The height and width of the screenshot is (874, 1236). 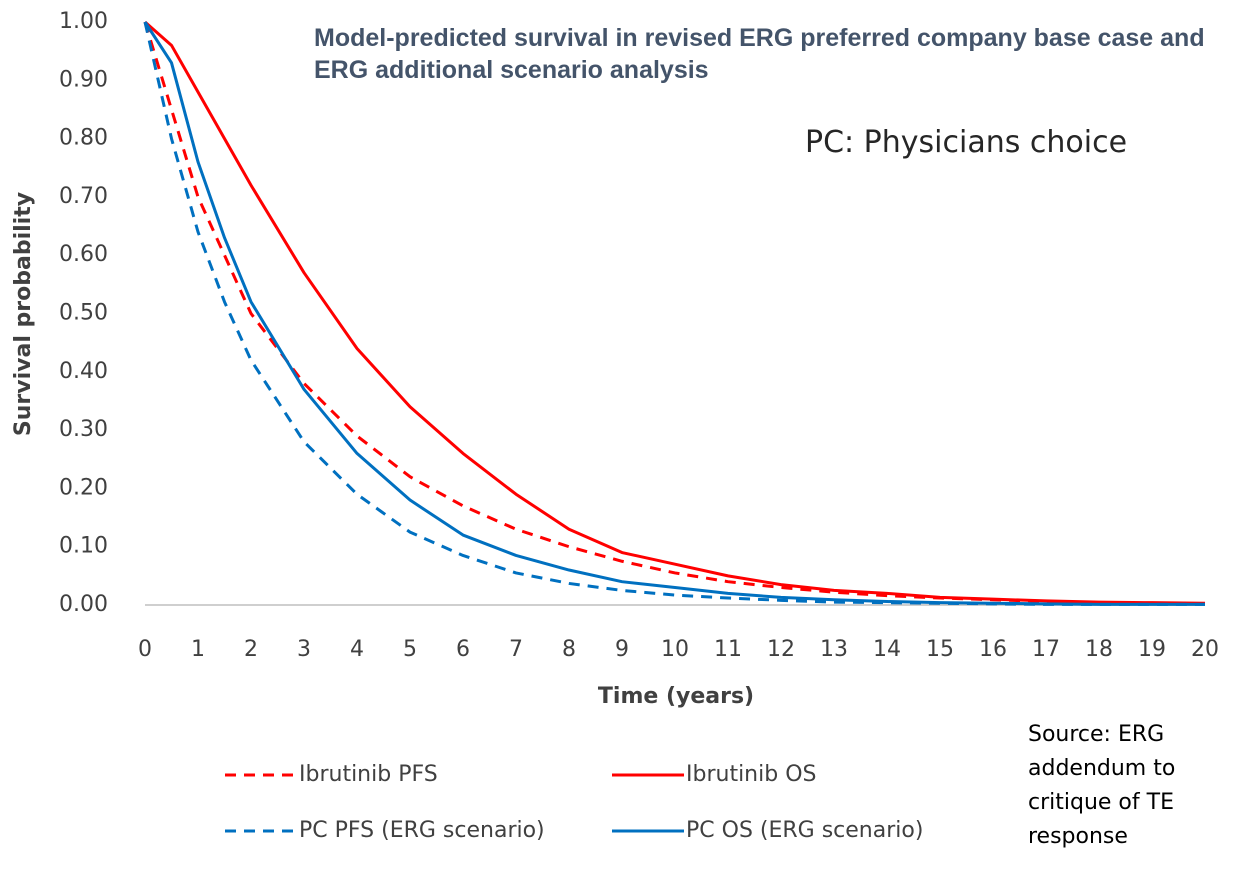 What do you see at coordinates (993, 649) in the screenshot?
I see `x-tick-label: 16` at bounding box center [993, 649].